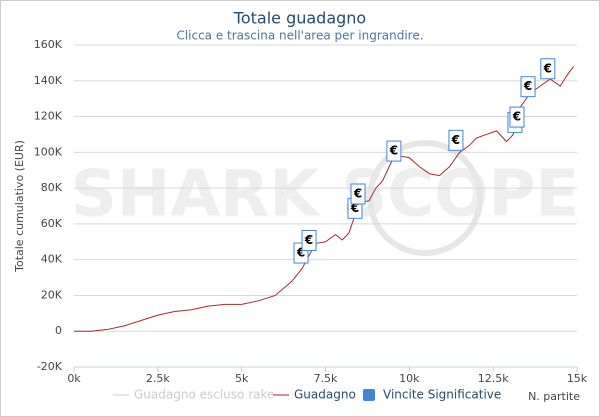 This screenshot has width=600, height=417. I want to click on x-tick-label: 7.5k, so click(326, 378).